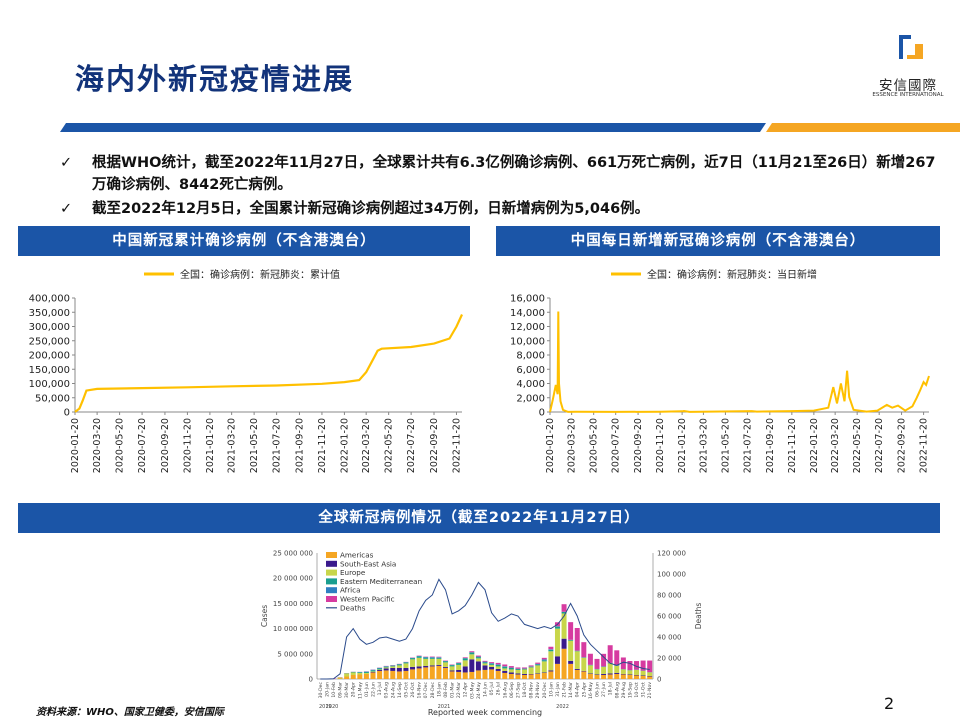  What do you see at coordinates (485, 712) in the screenshot?
I see `x-axis-title: Reported week commencing` at bounding box center [485, 712].